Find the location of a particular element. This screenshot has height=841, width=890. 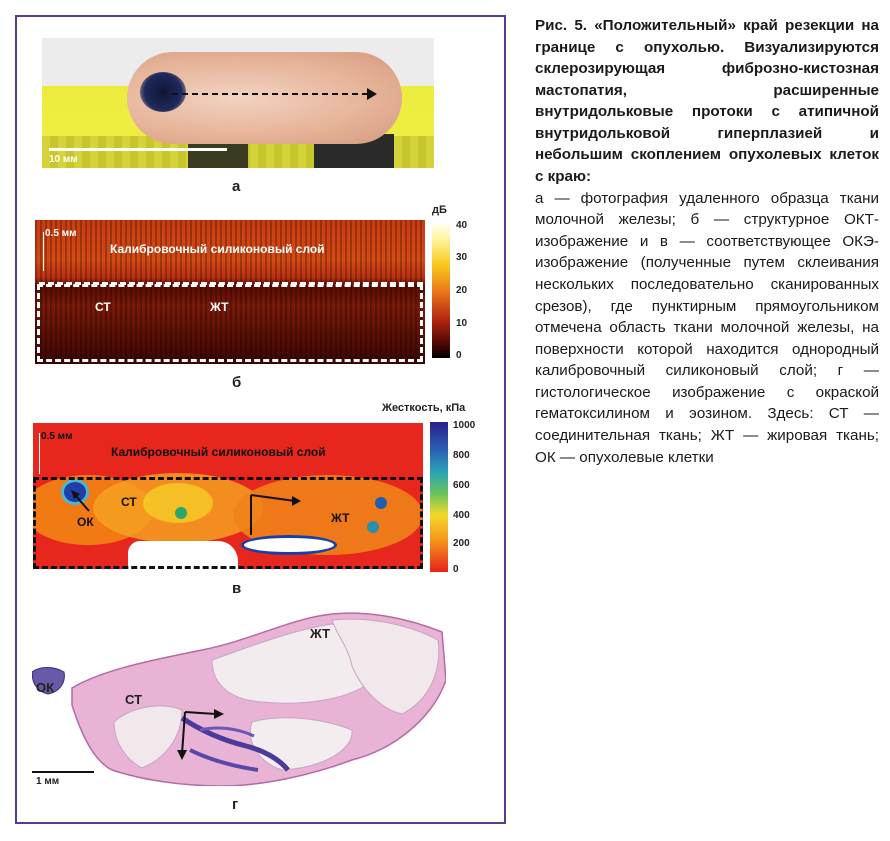

colorbar-tick: 200 is located at coordinates (461, 543).